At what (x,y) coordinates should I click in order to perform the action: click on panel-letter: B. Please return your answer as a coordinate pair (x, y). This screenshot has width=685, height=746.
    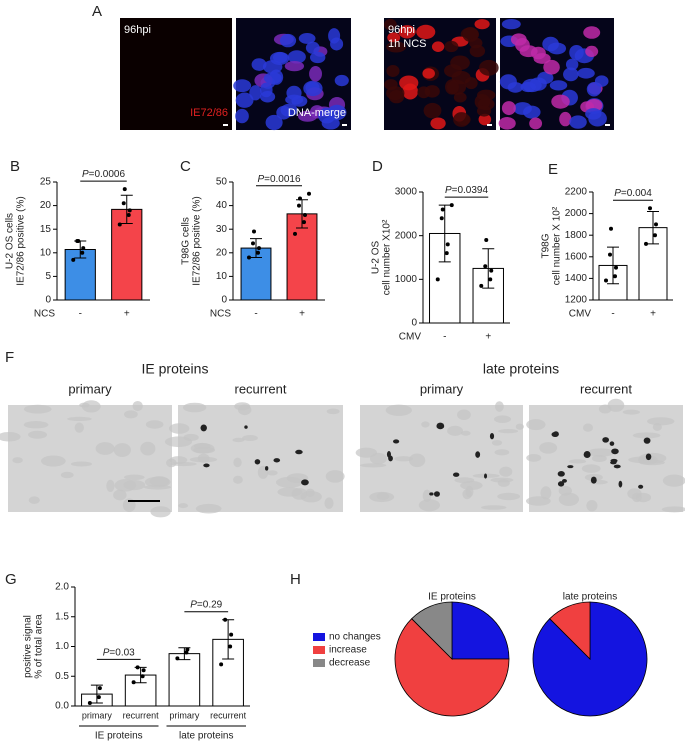
    Looking at the image, I should click on (15, 166).